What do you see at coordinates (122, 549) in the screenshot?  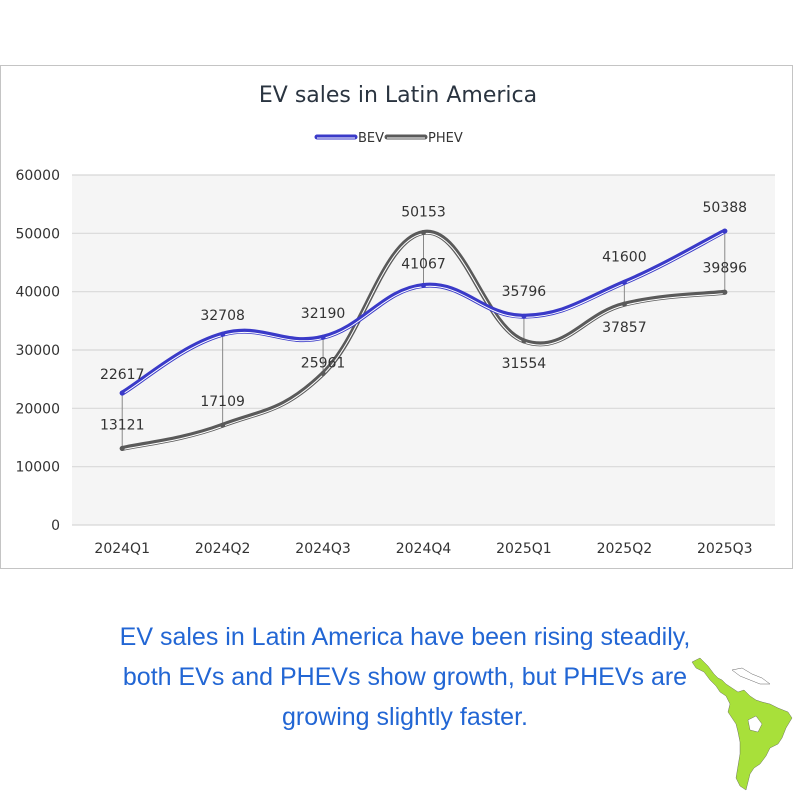 I see `x-tick-label: 2024Q1` at bounding box center [122, 549].